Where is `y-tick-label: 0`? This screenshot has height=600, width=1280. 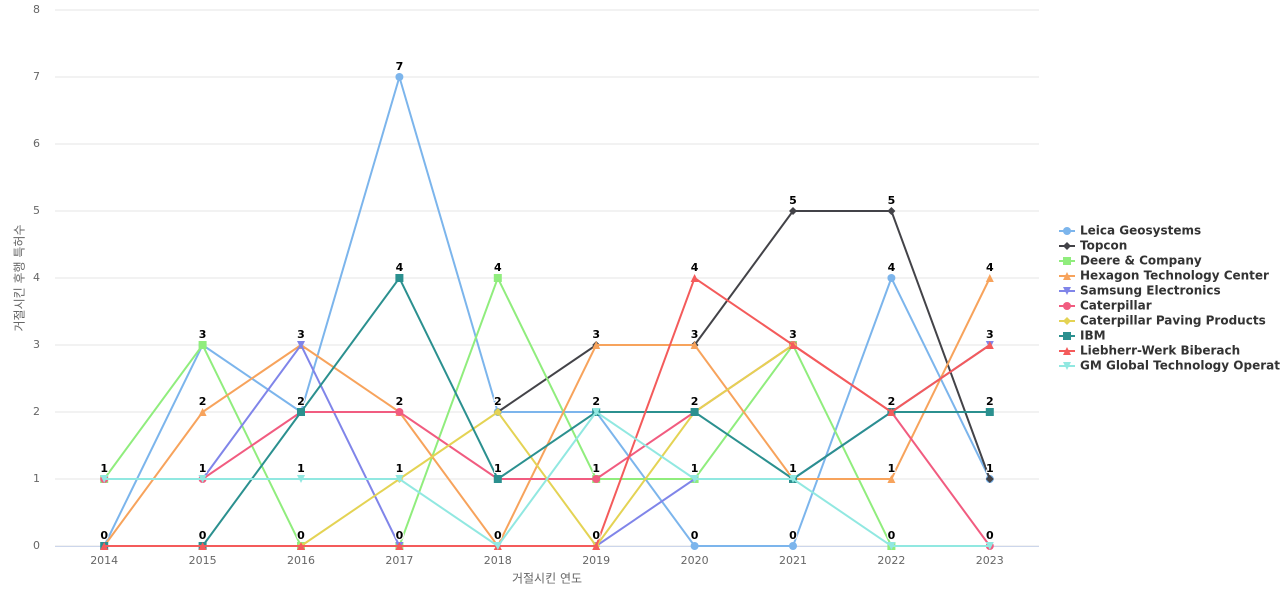
y-tick-label: 0 is located at coordinates (36, 545).